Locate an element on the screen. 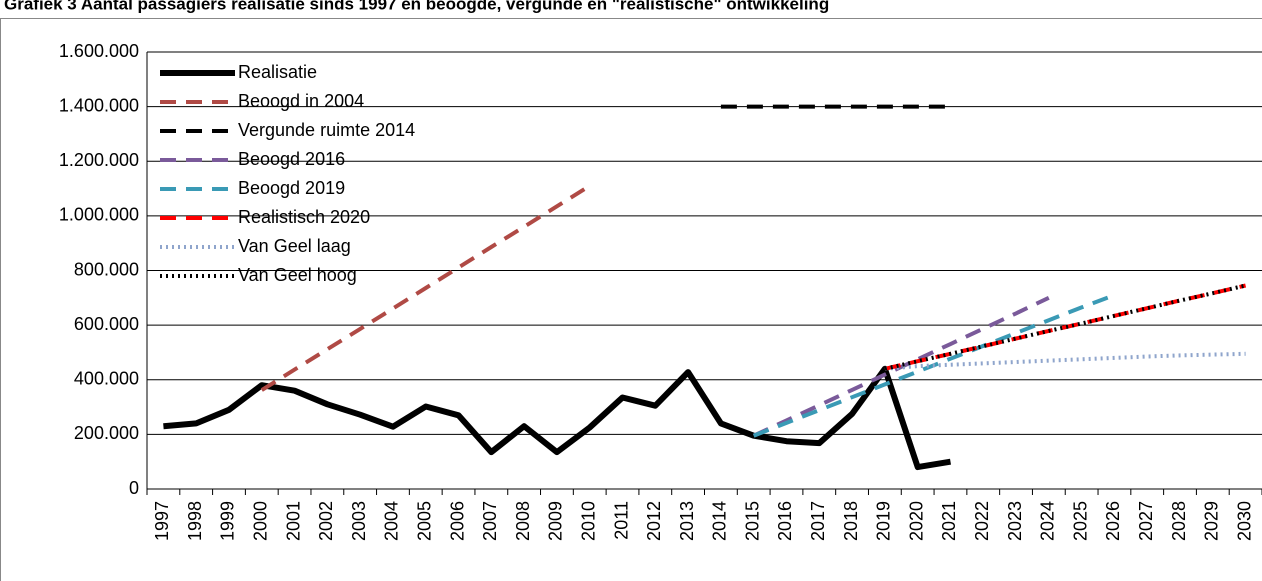  legend-label: Realistisch 2020 is located at coordinates (304, 217).